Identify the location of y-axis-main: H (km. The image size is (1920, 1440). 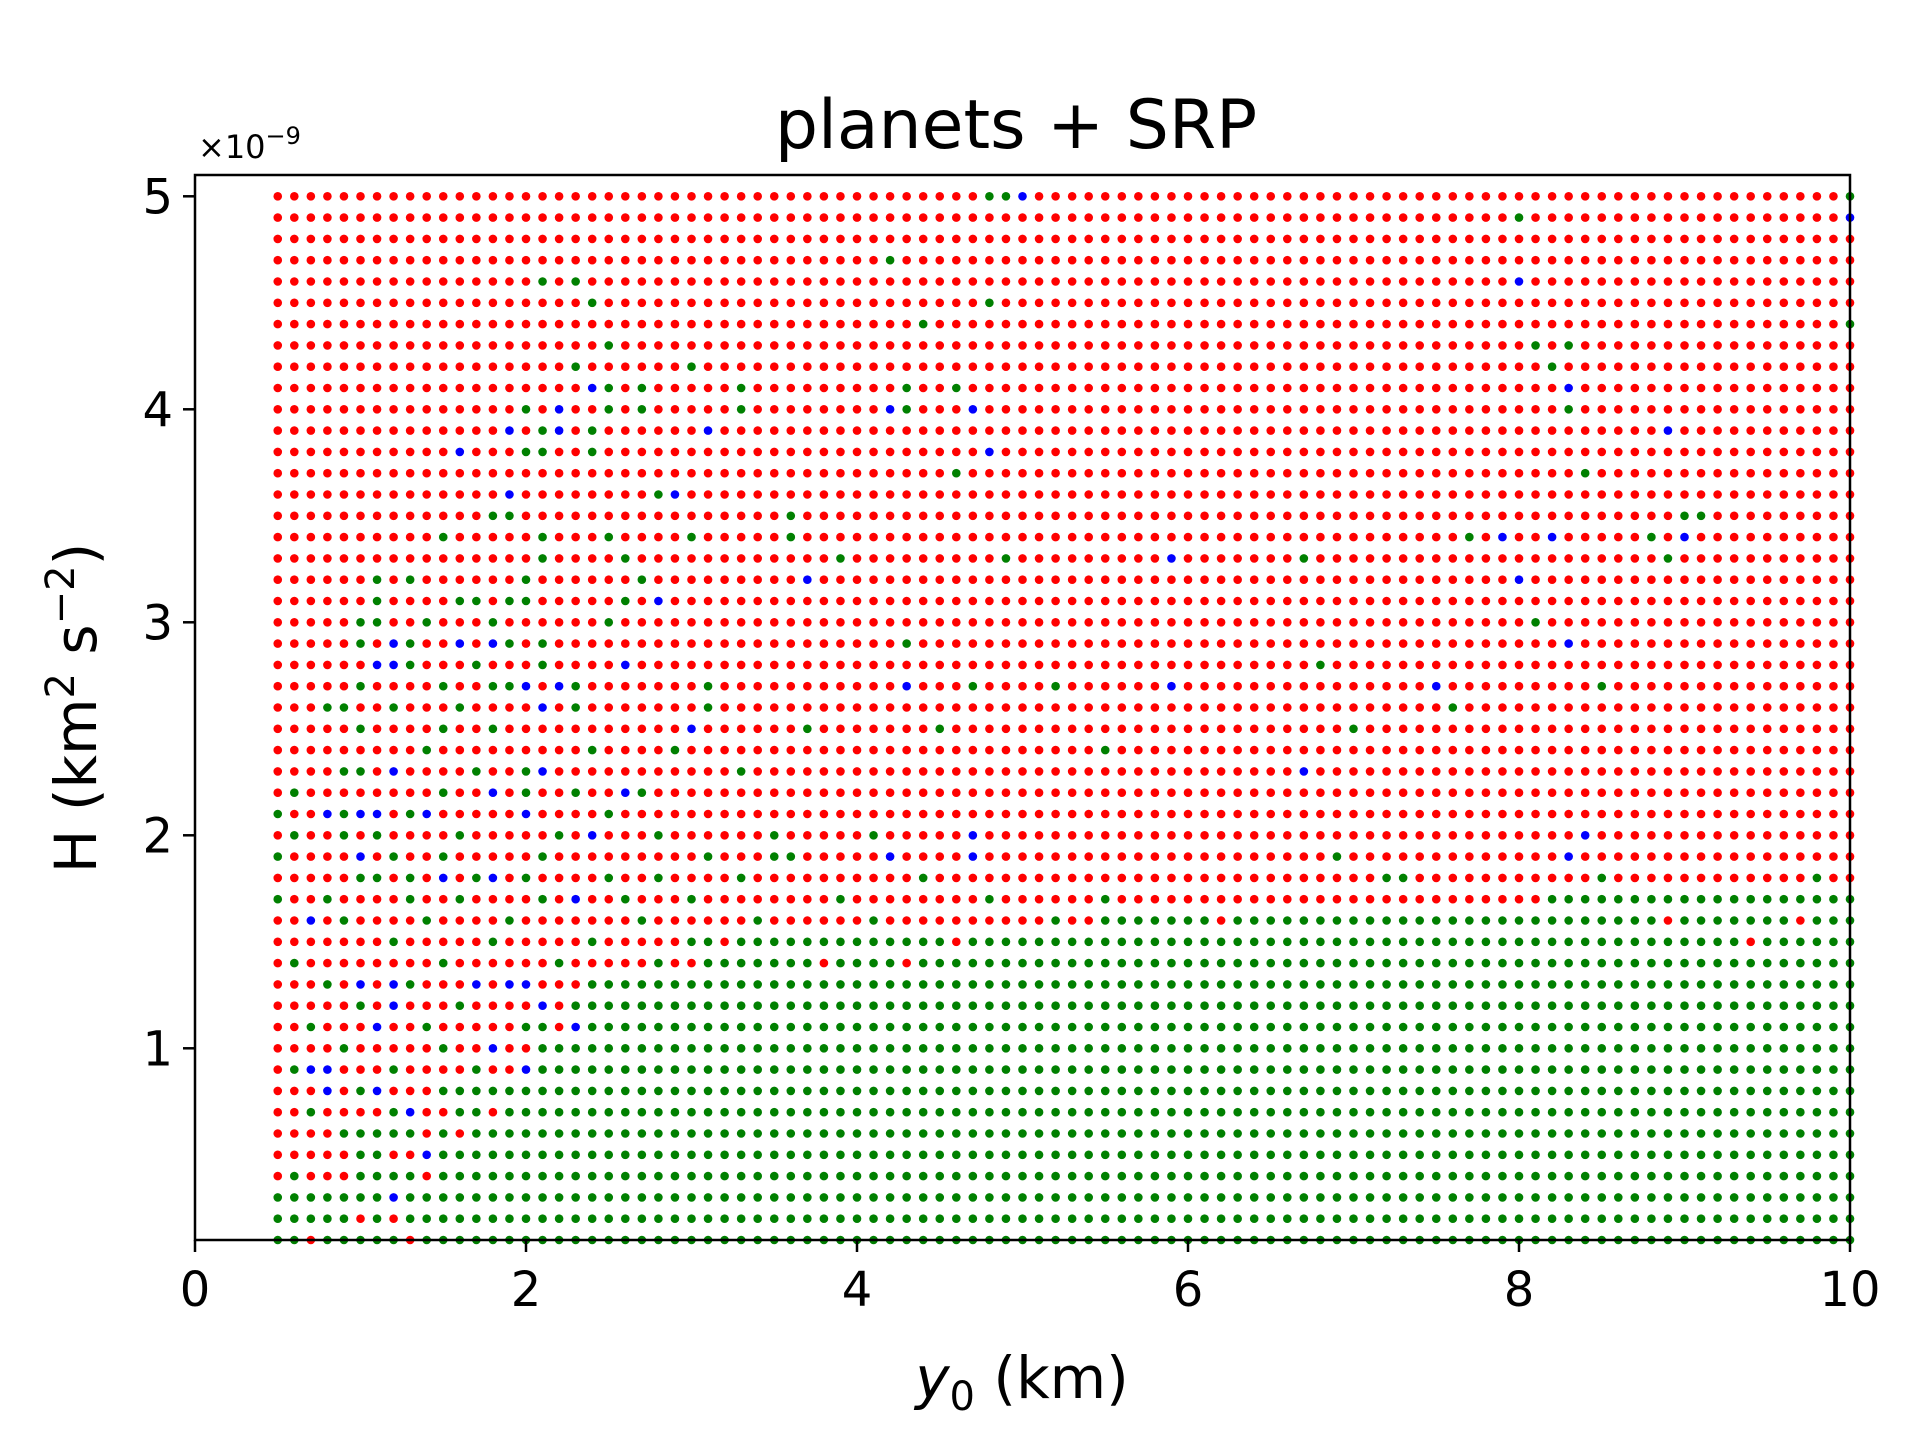
(76, 785).